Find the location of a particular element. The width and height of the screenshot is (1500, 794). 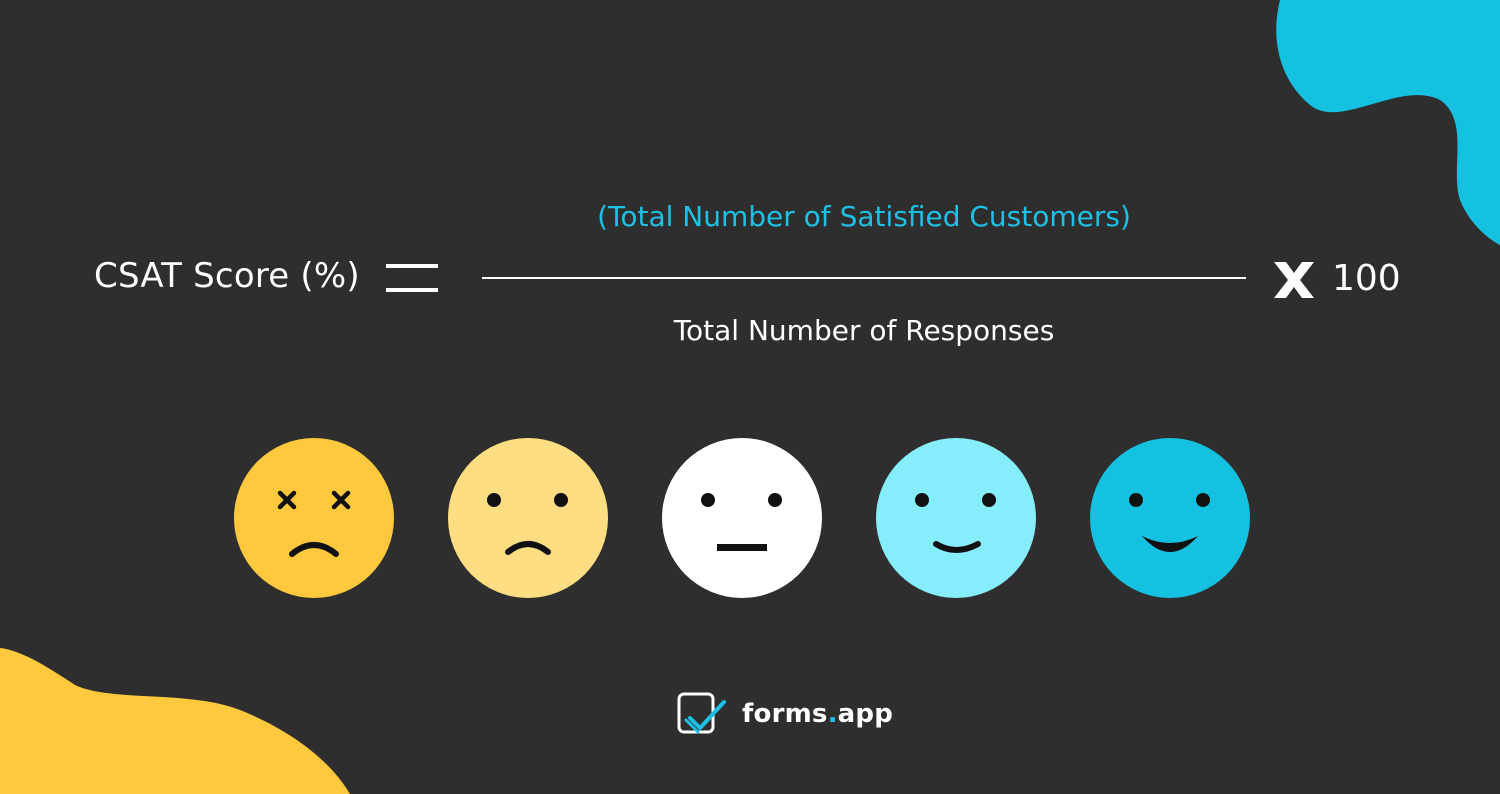

multiply-icon is located at coordinates (1294, 280).